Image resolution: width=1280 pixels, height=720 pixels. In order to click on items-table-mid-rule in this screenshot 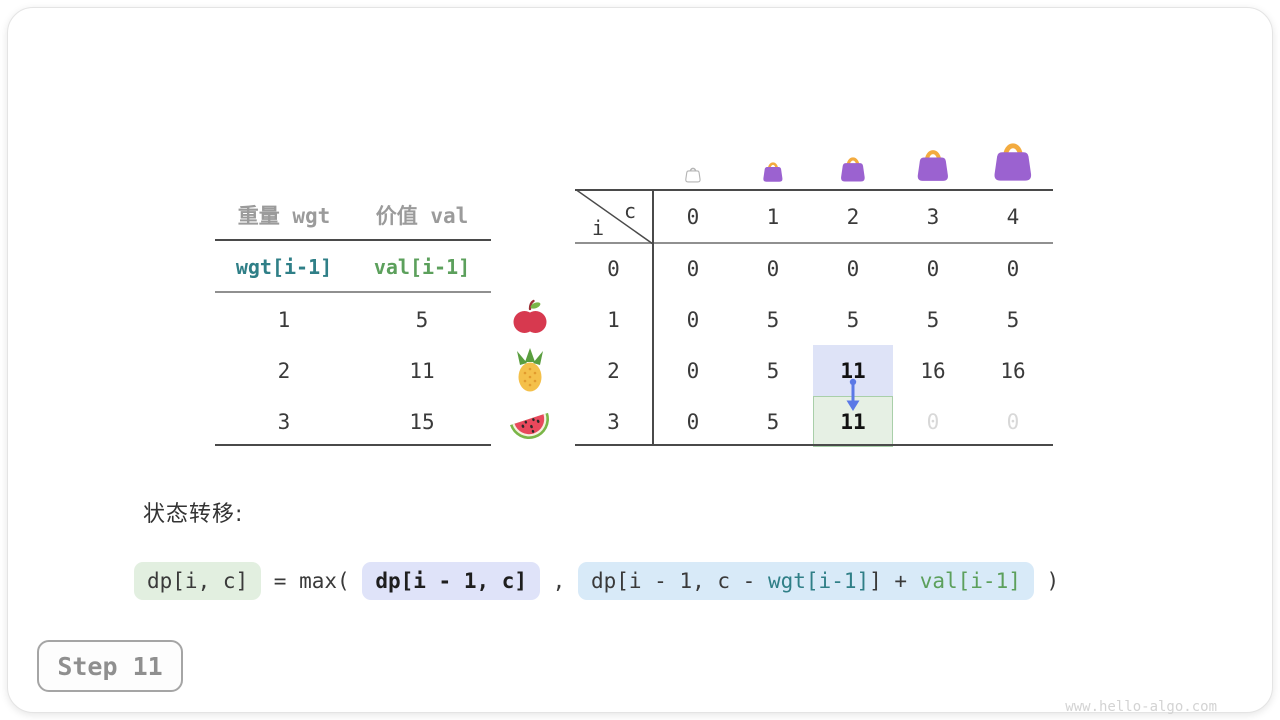, I will do `click(353, 292)`.